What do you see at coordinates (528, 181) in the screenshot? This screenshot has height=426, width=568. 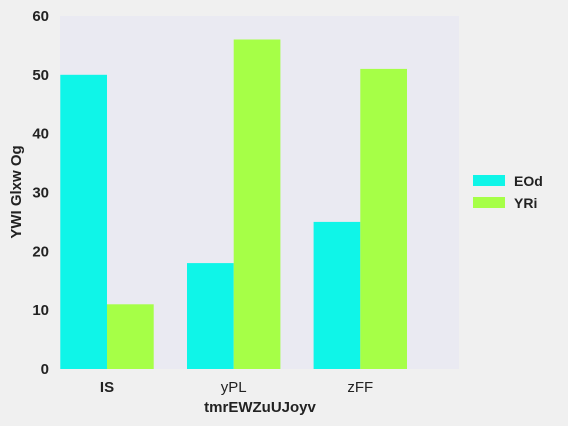 I see `legend-label-EOd: EOd` at bounding box center [528, 181].